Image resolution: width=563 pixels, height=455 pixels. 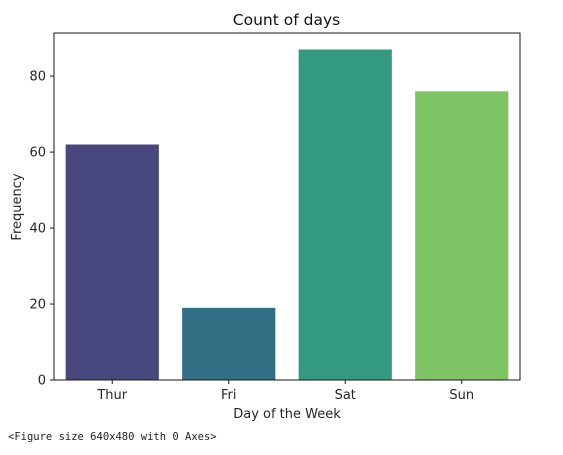 I want to click on x-axis-ticks: Thur Fri Sat Sun, so click(x=285, y=391).